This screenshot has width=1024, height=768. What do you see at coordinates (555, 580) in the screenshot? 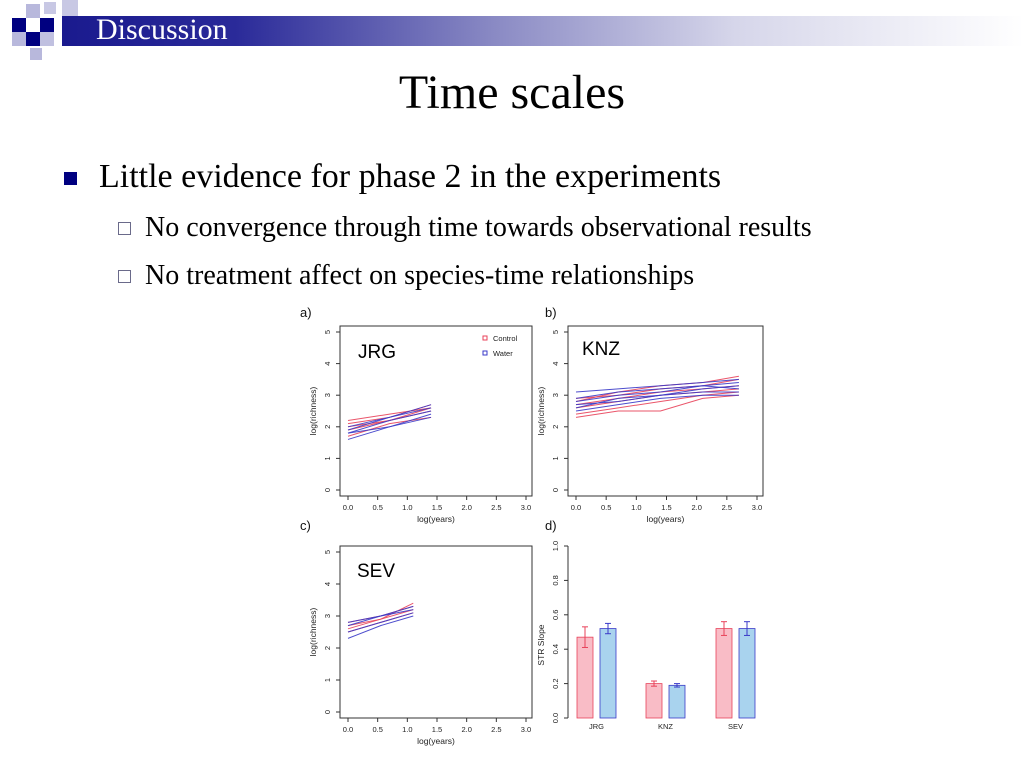
I see `y-tick-label: 0.8` at bounding box center [555, 580].